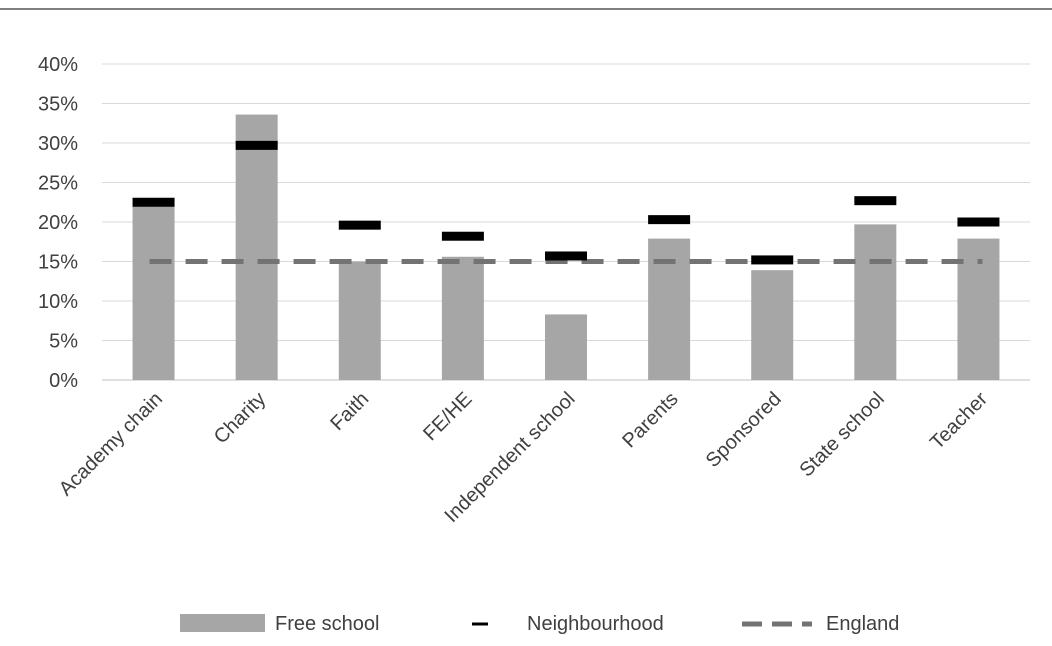 The height and width of the screenshot is (646, 1052). Describe the element at coordinates (63, 342) in the screenshot. I see `y-tick-label: 5%` at that location.